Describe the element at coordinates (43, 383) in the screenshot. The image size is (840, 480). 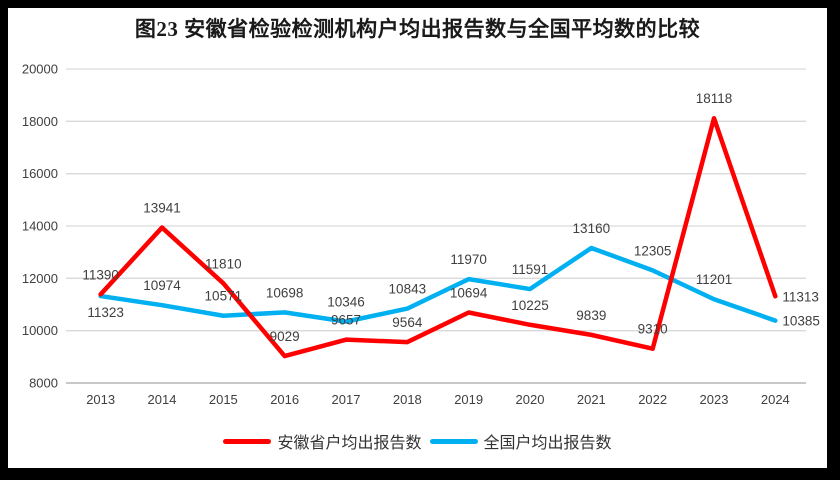
I see `y-tick-label: 8000` at that location.